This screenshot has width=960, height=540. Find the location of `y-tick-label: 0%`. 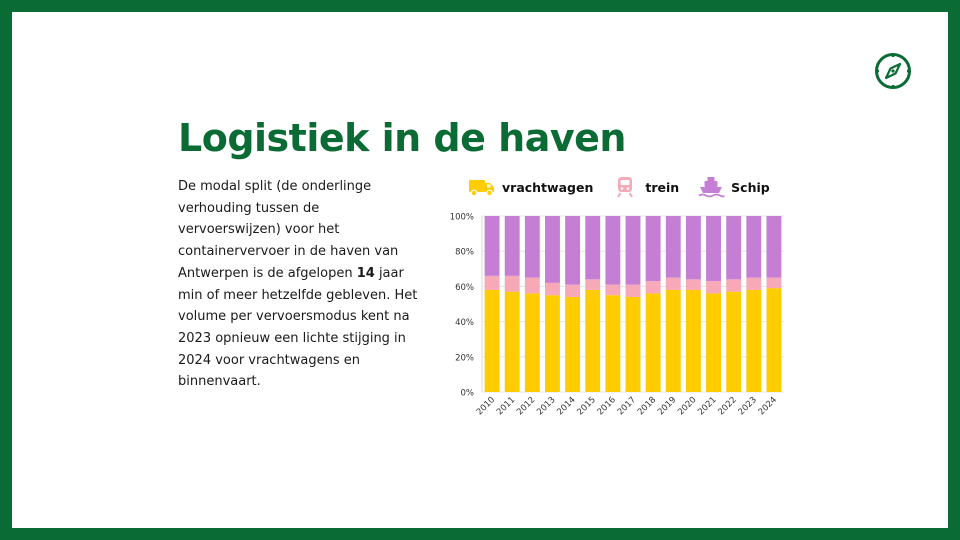

y-tick-label: 0% is located at coordinates (468, 394).